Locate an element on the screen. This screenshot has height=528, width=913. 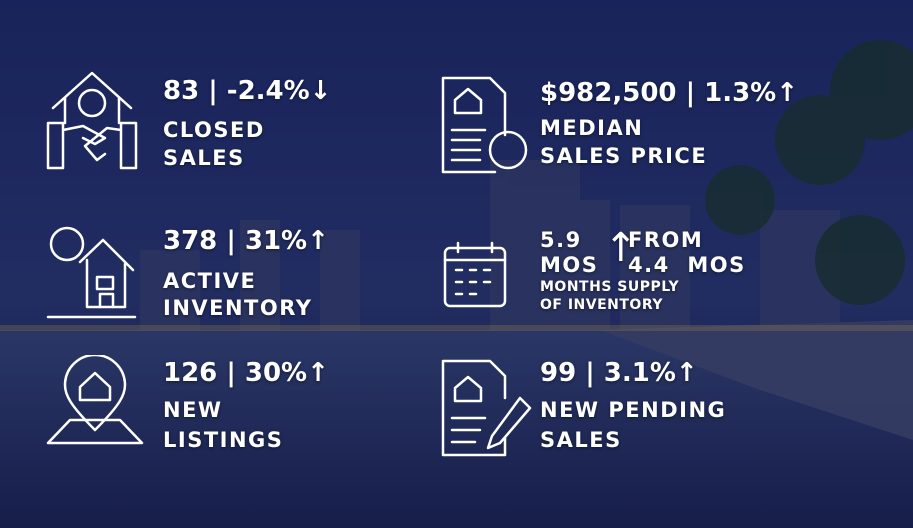
months-supply-icon is located at coordinates (475, 274).